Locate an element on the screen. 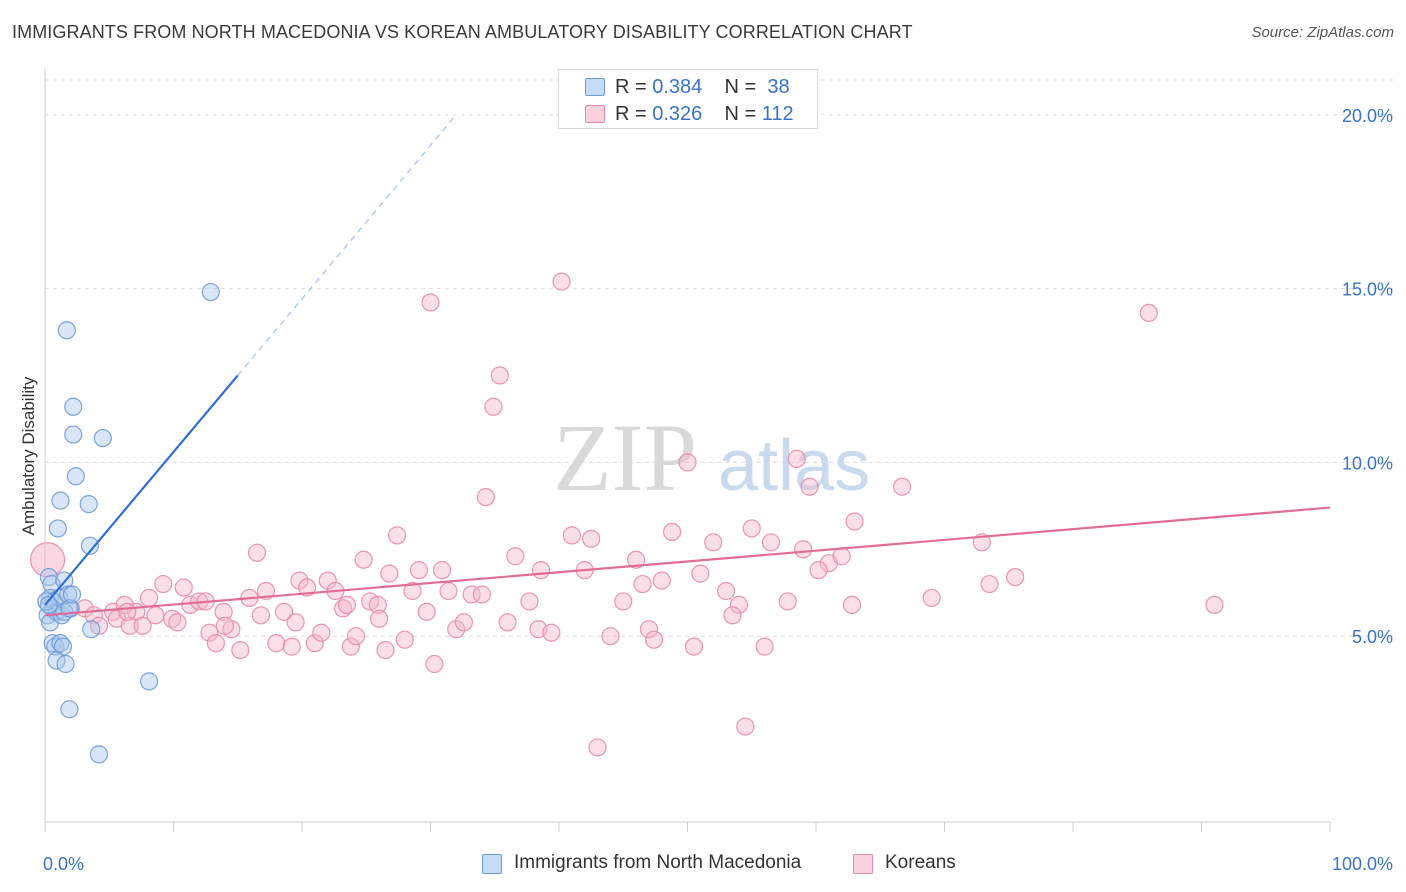 The width and height of the screenshot is (1406, 892). source-credit: Source: ZipAtlas.com is located at coordinates (1322, 32).